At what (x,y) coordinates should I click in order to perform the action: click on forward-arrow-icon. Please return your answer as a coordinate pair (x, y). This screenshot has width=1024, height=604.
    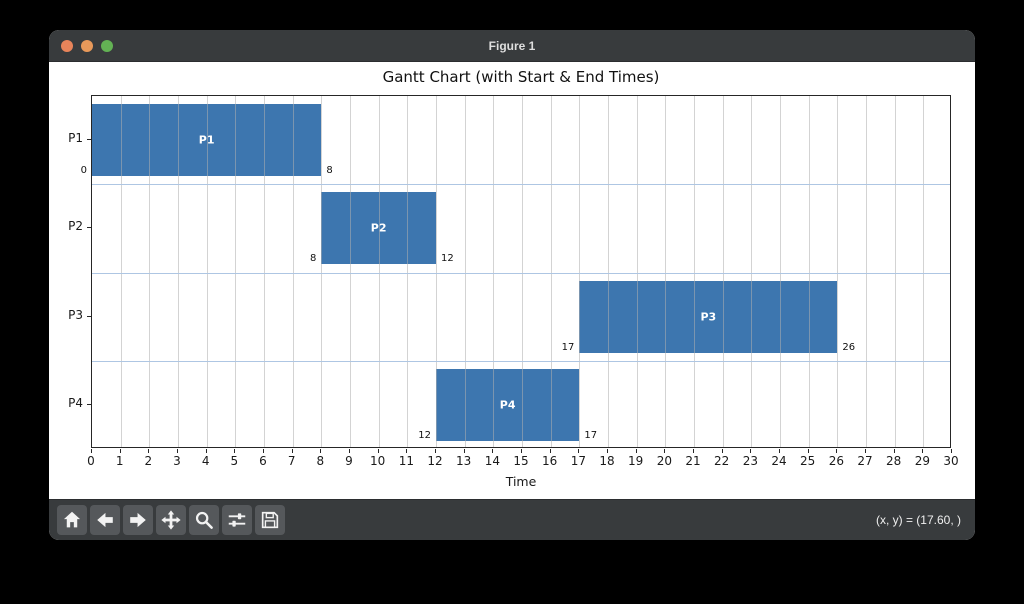
    Looking at the image, I should click on (138, 520).